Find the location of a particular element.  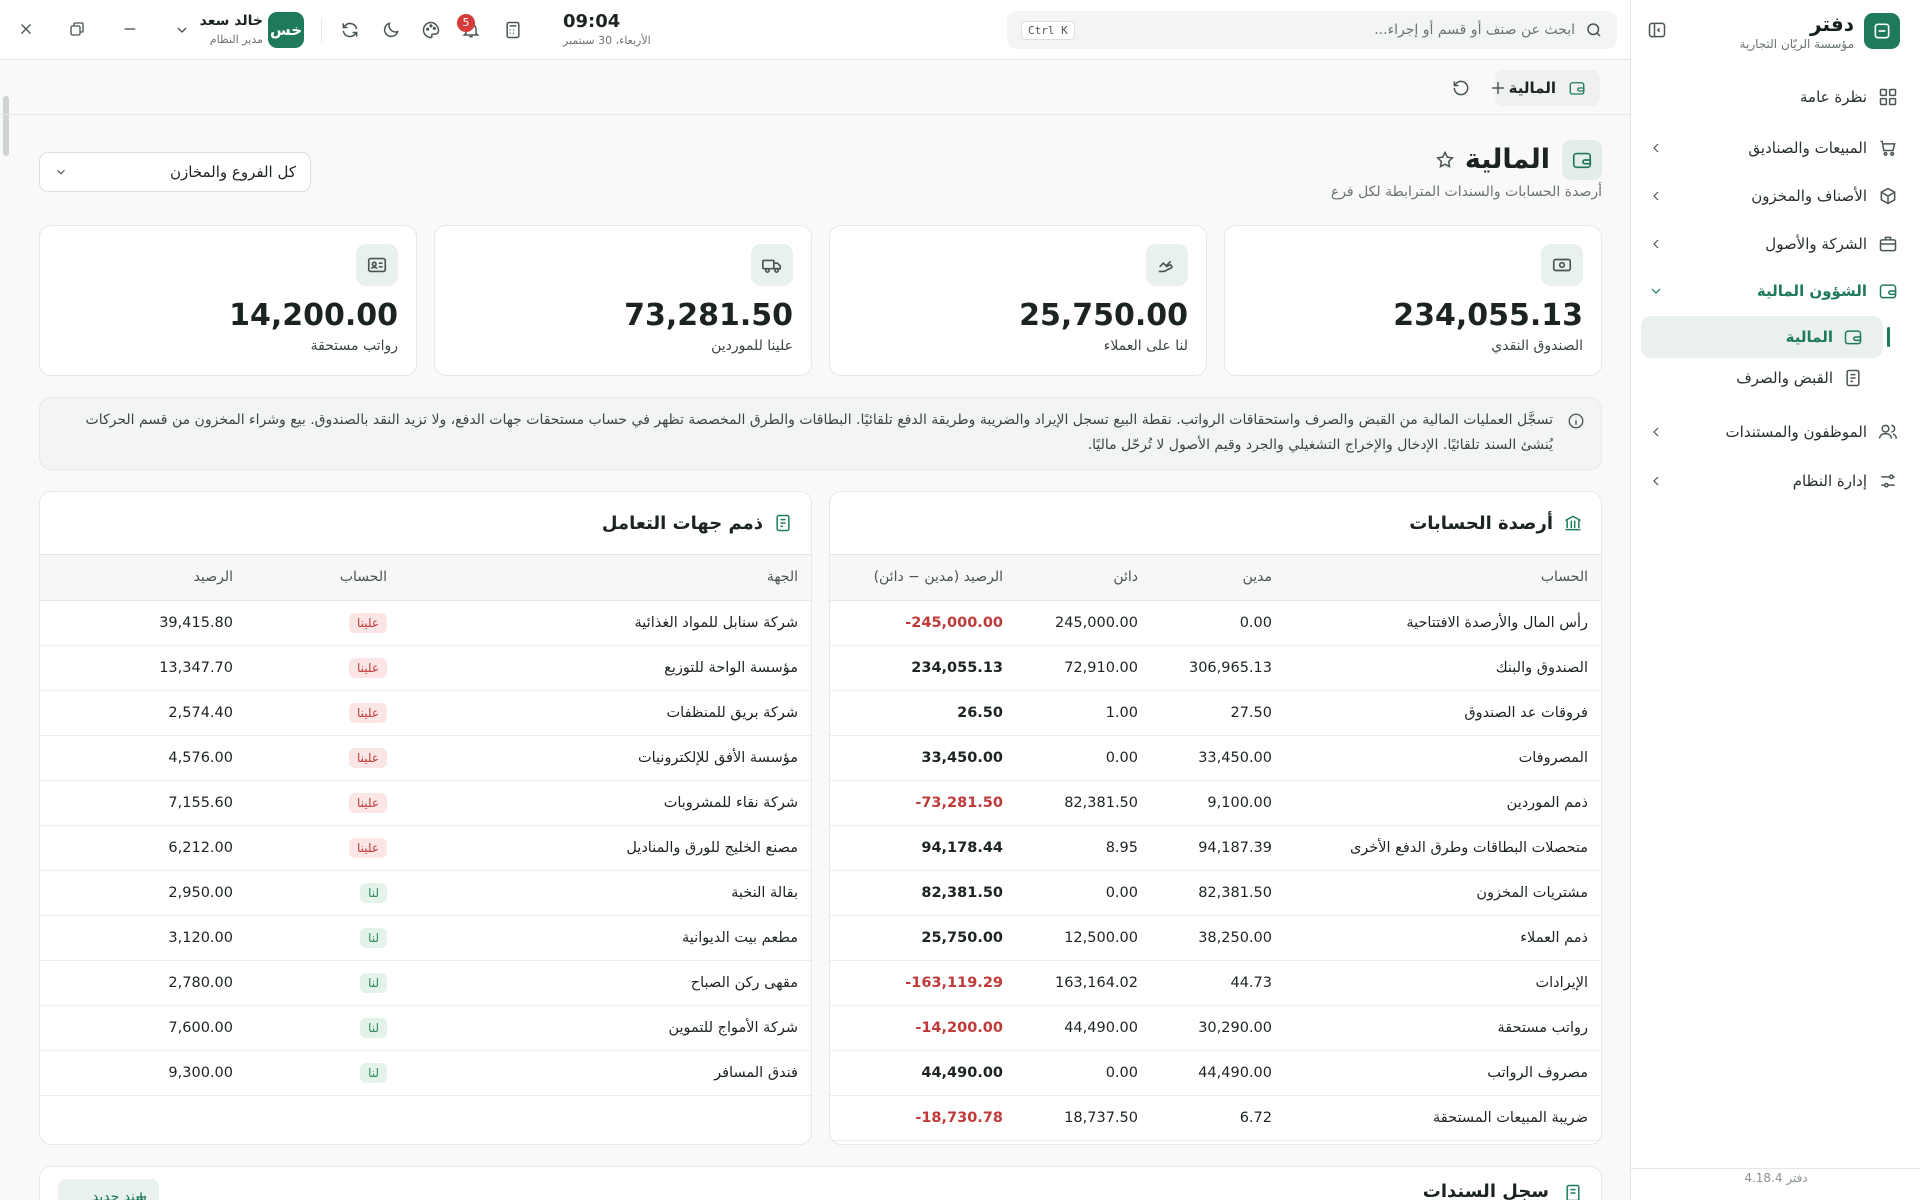

sidebar-toggle is located at coordinates (1657, 30).